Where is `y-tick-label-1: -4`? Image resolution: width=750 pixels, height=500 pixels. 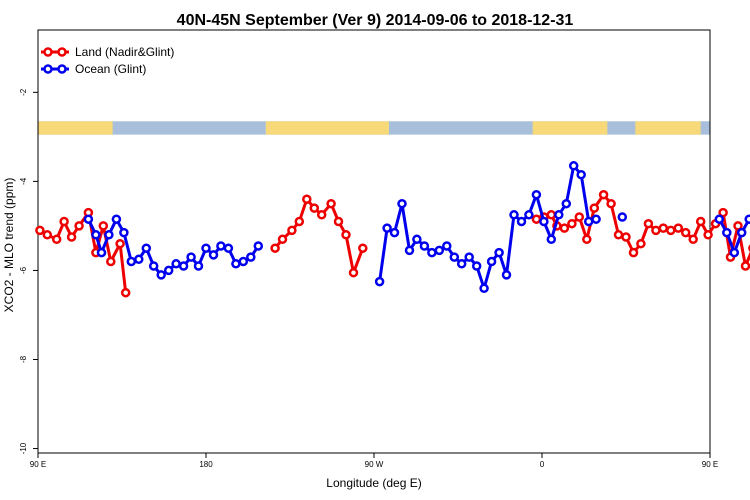
y-tick-label-1: -4 is located at coordinates (23, 181).